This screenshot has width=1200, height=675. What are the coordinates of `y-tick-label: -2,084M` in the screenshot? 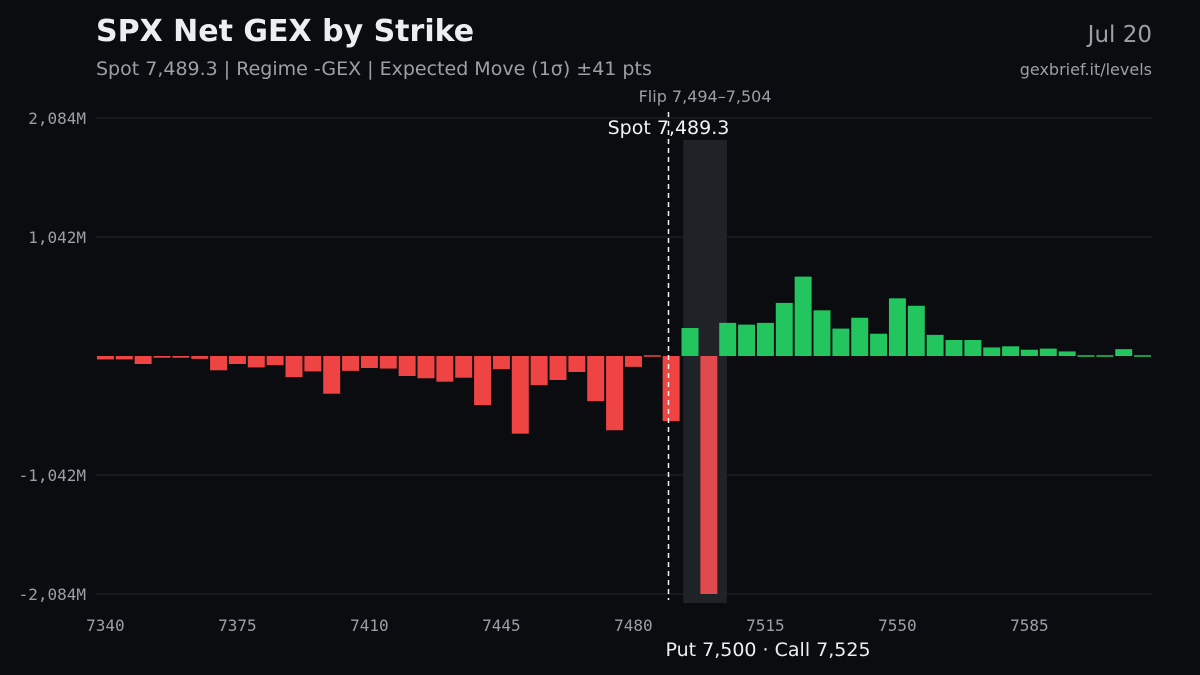 It's located at (52, 594).